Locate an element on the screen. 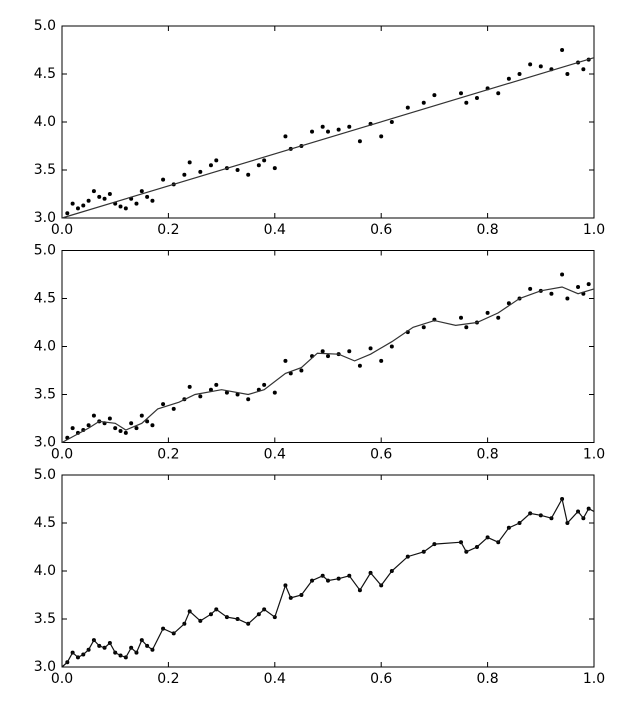 The width and height of the screenshot is (632, 706). y-tick-label: 3.0 is located at coordinates (45, 218).